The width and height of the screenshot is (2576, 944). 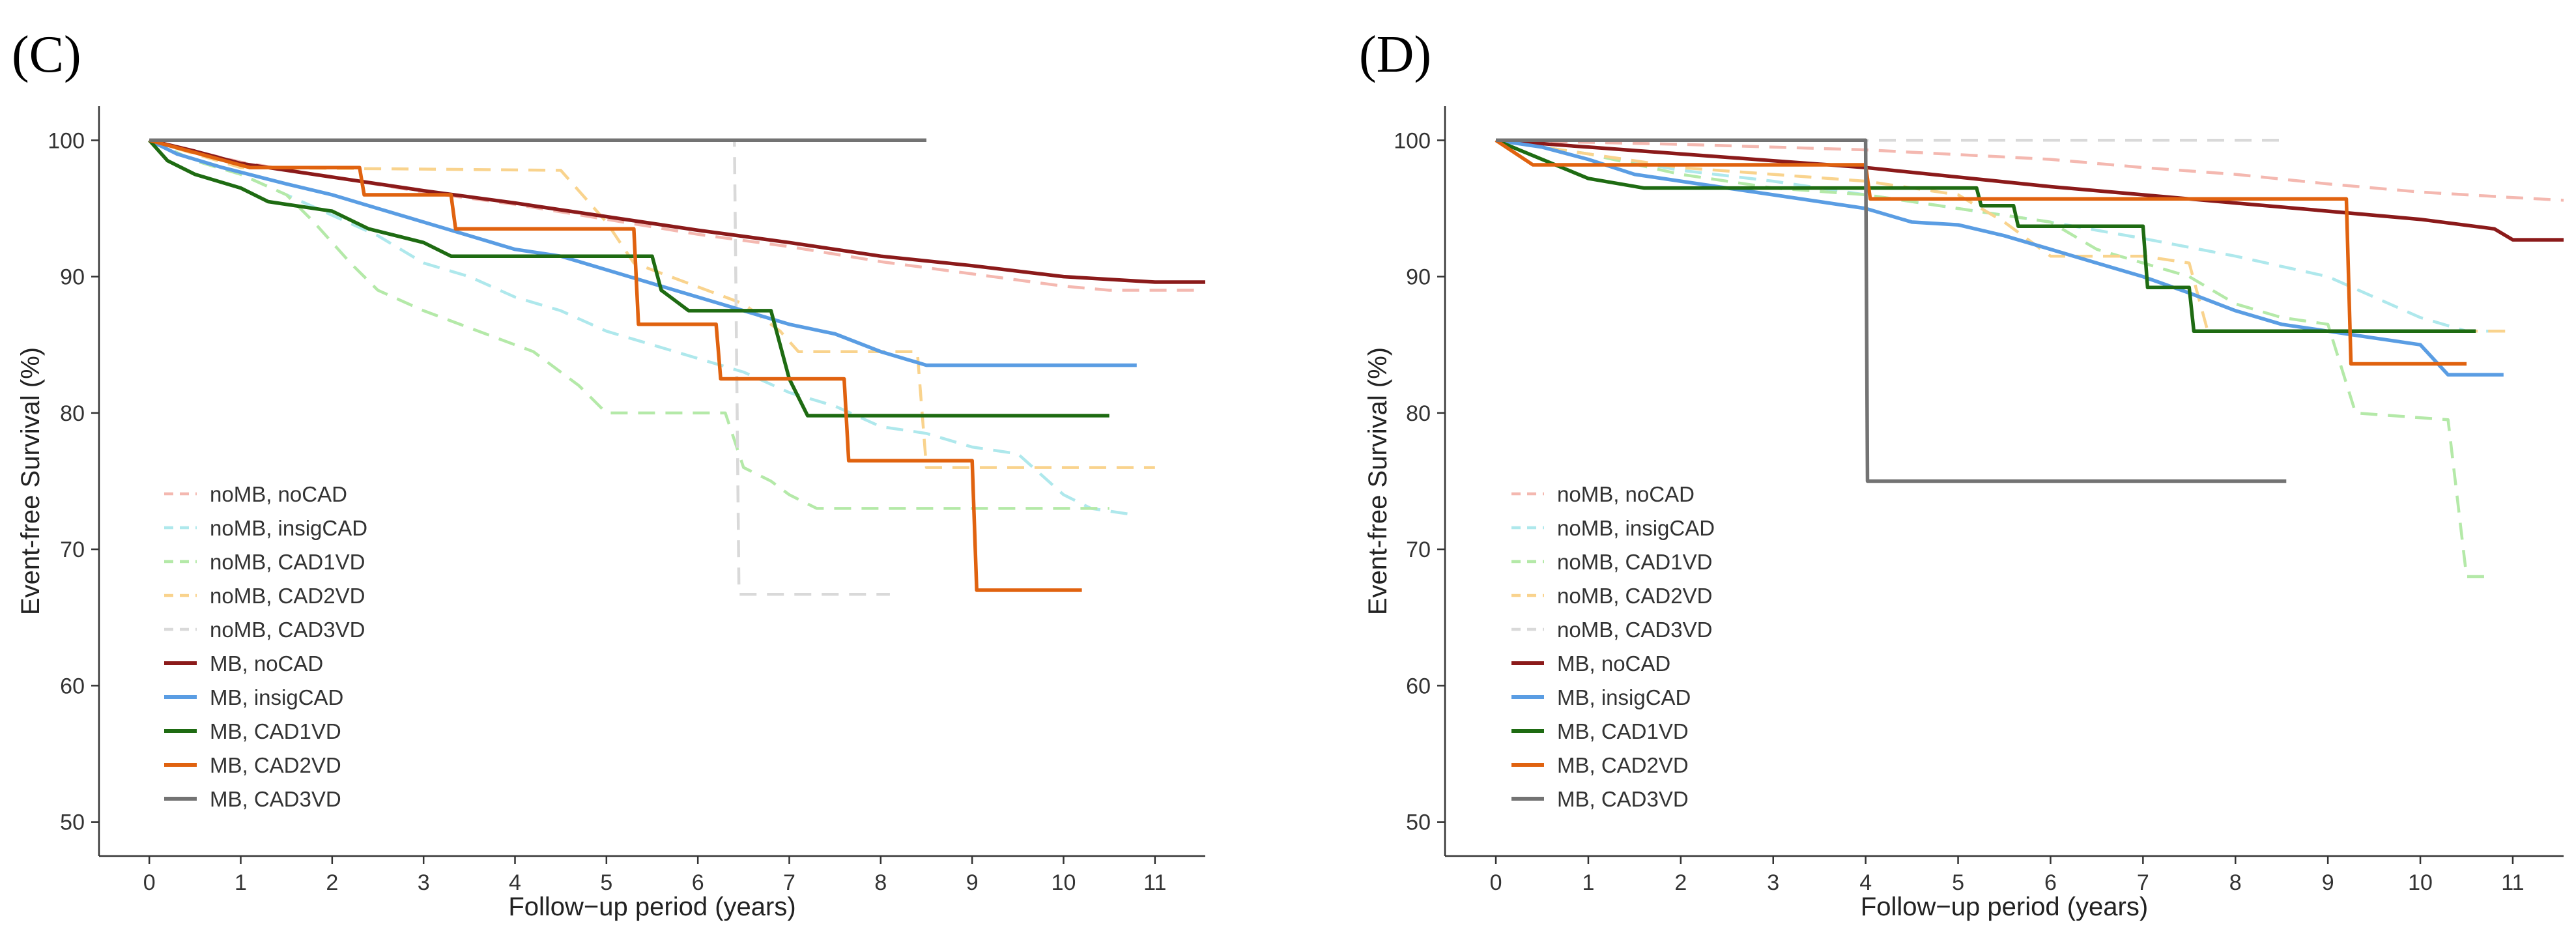 I want to click on x-tick-label-d: 3, so click(x=1773, y=882).